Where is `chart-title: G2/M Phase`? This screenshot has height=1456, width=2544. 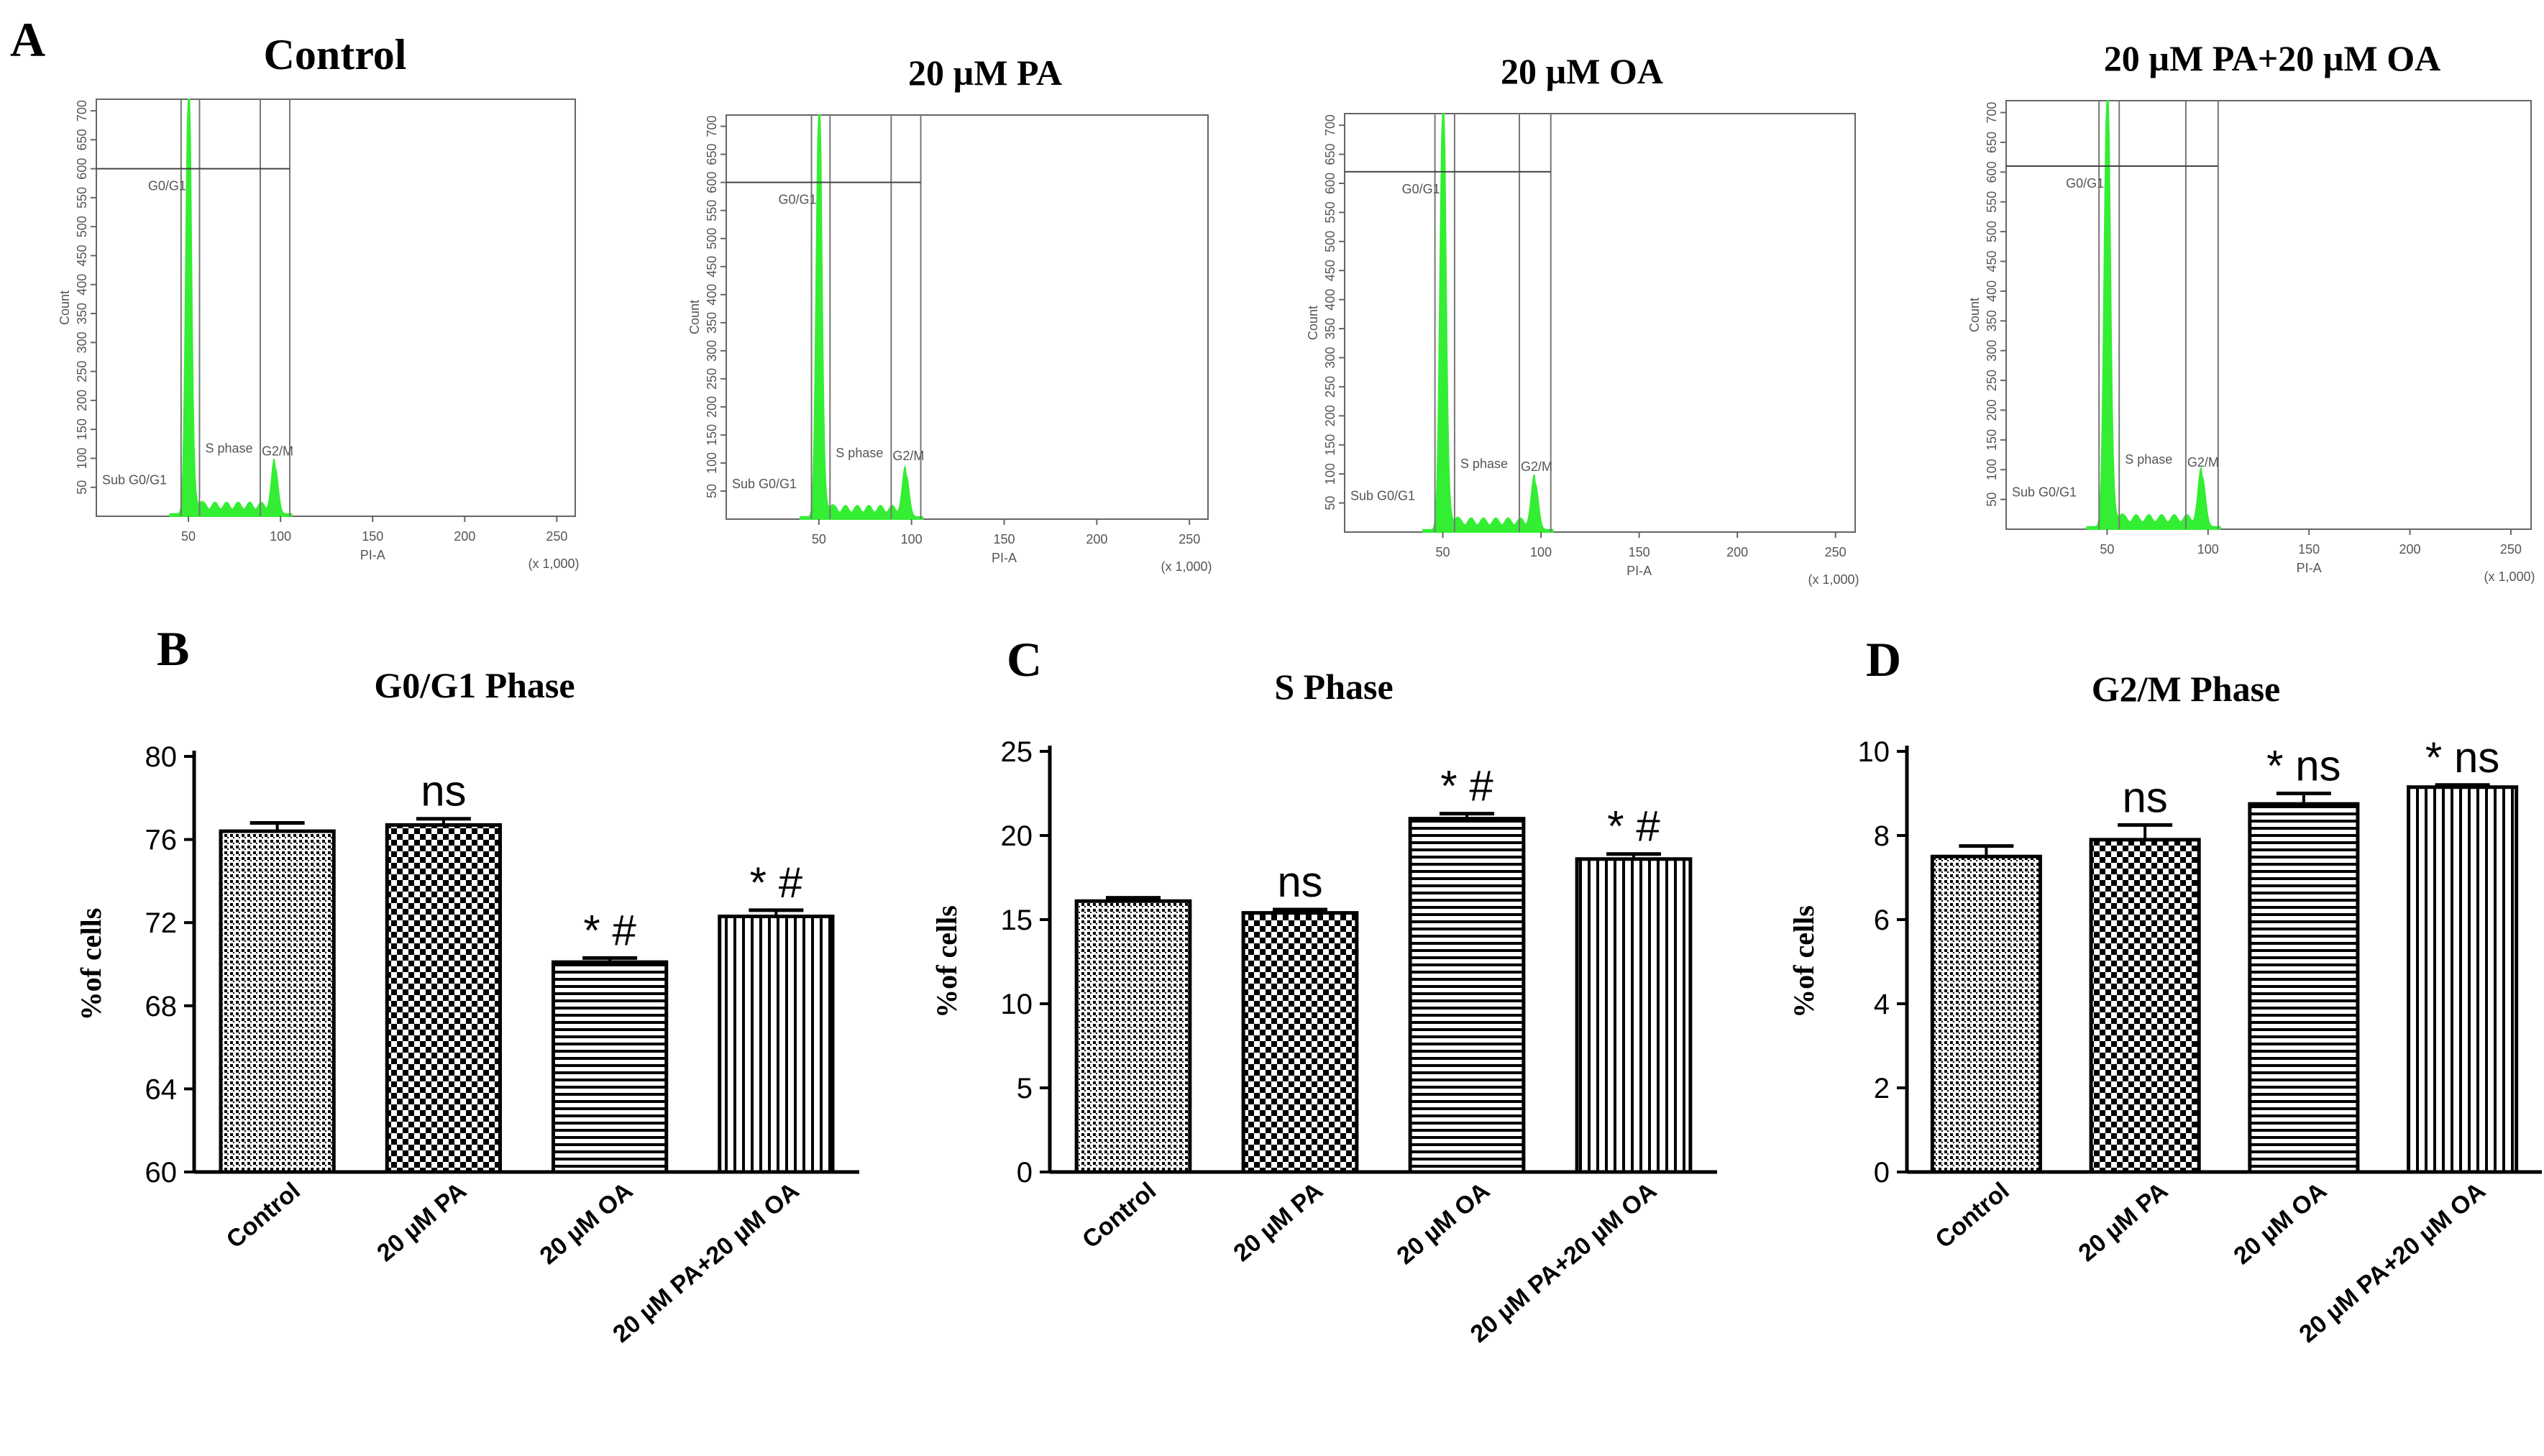 chart-title: G2/M Phase is located at coordinates (2186, 689).